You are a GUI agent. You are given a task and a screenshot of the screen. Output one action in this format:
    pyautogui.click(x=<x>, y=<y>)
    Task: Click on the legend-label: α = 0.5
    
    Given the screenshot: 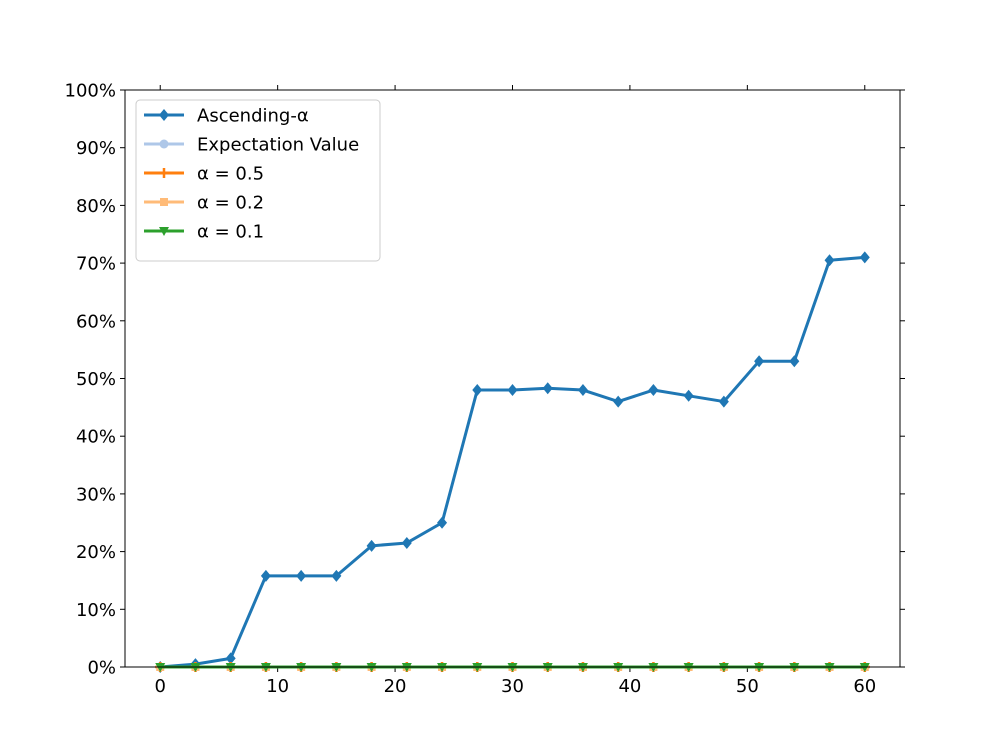 What is the action you would take?
    pyautogui.click(x=230, y=174)
    